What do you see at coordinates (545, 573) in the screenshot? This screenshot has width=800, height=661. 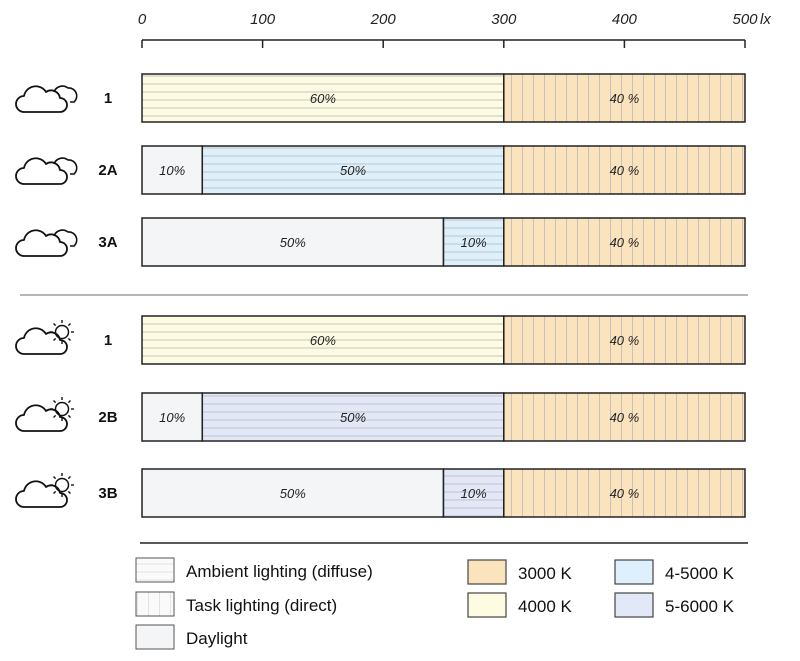 I see `legend-label: 3000 K` at bounding box center [545, 573].